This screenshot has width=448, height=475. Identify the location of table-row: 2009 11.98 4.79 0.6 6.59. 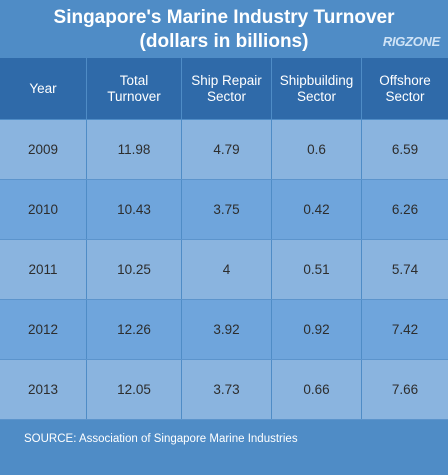
(224, 150).